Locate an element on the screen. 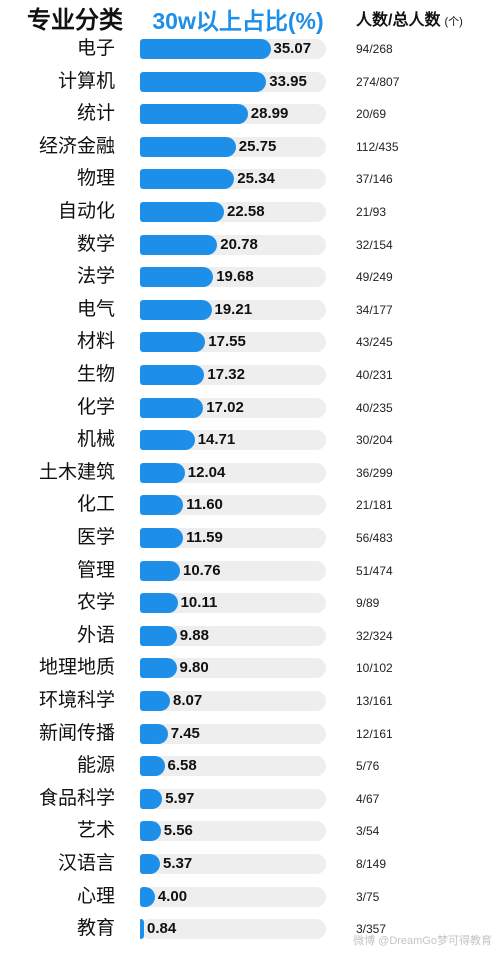 Image resolution: width=500 pixels, height=954 pixels. bar-row: 地理地质 9.80 10/102 is located at coordinates (250, 668).